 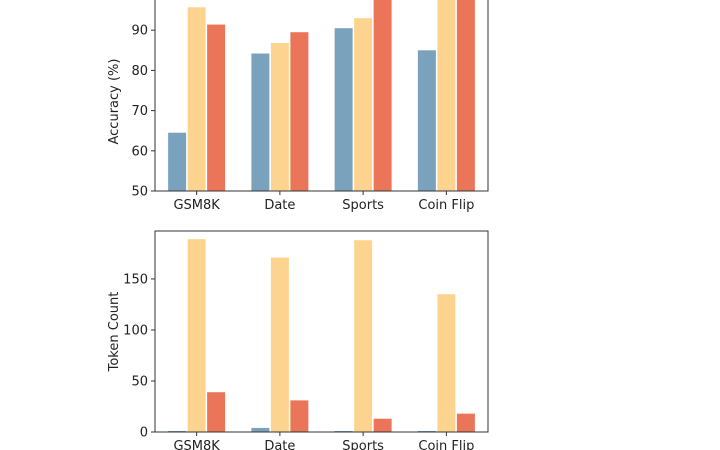 I want to click on accuracy-ytick-label-0: 50, so click(x=139, y=192).